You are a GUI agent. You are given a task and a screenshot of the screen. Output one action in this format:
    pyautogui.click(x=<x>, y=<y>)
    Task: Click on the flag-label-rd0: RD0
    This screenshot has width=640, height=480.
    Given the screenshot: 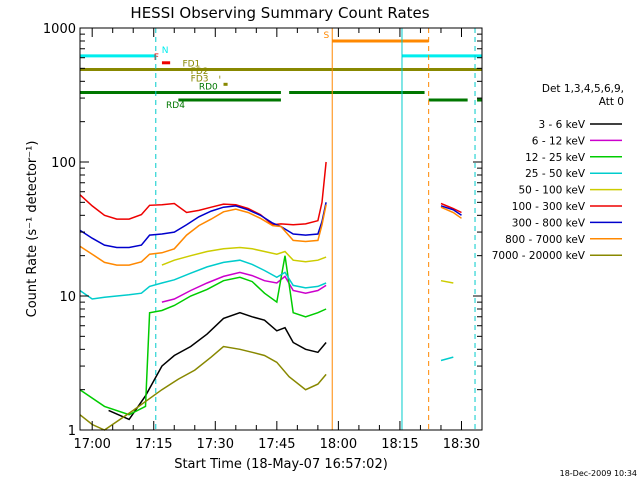 What is the action you would take?
    pyautogui.click(x=208, y=88)
    